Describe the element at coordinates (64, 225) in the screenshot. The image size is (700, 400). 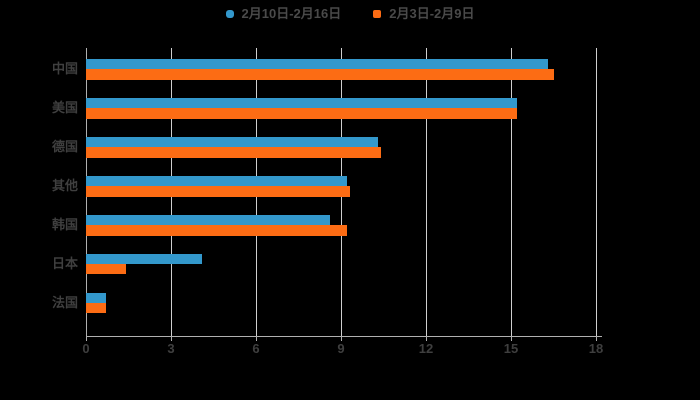
I see `category-label: 韩国` at that location.